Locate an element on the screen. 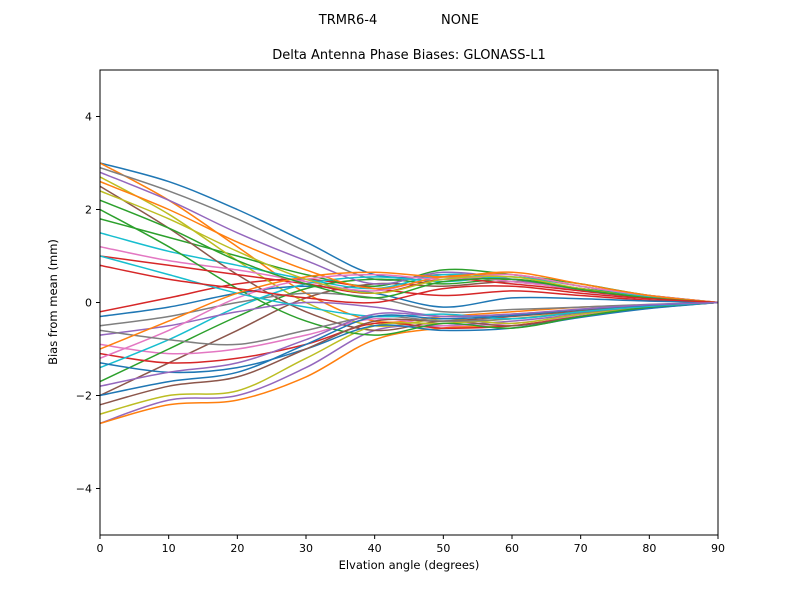 The image size is (800, 600). x-tick-label: 70 is located at coordinates (581, 548).